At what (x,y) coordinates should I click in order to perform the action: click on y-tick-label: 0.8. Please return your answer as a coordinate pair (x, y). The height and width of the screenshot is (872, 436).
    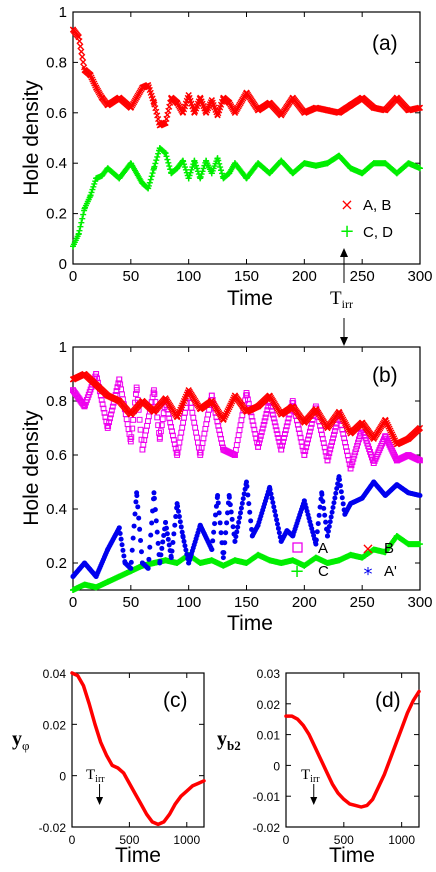
    Looking at the image, I should click on (56, 401).